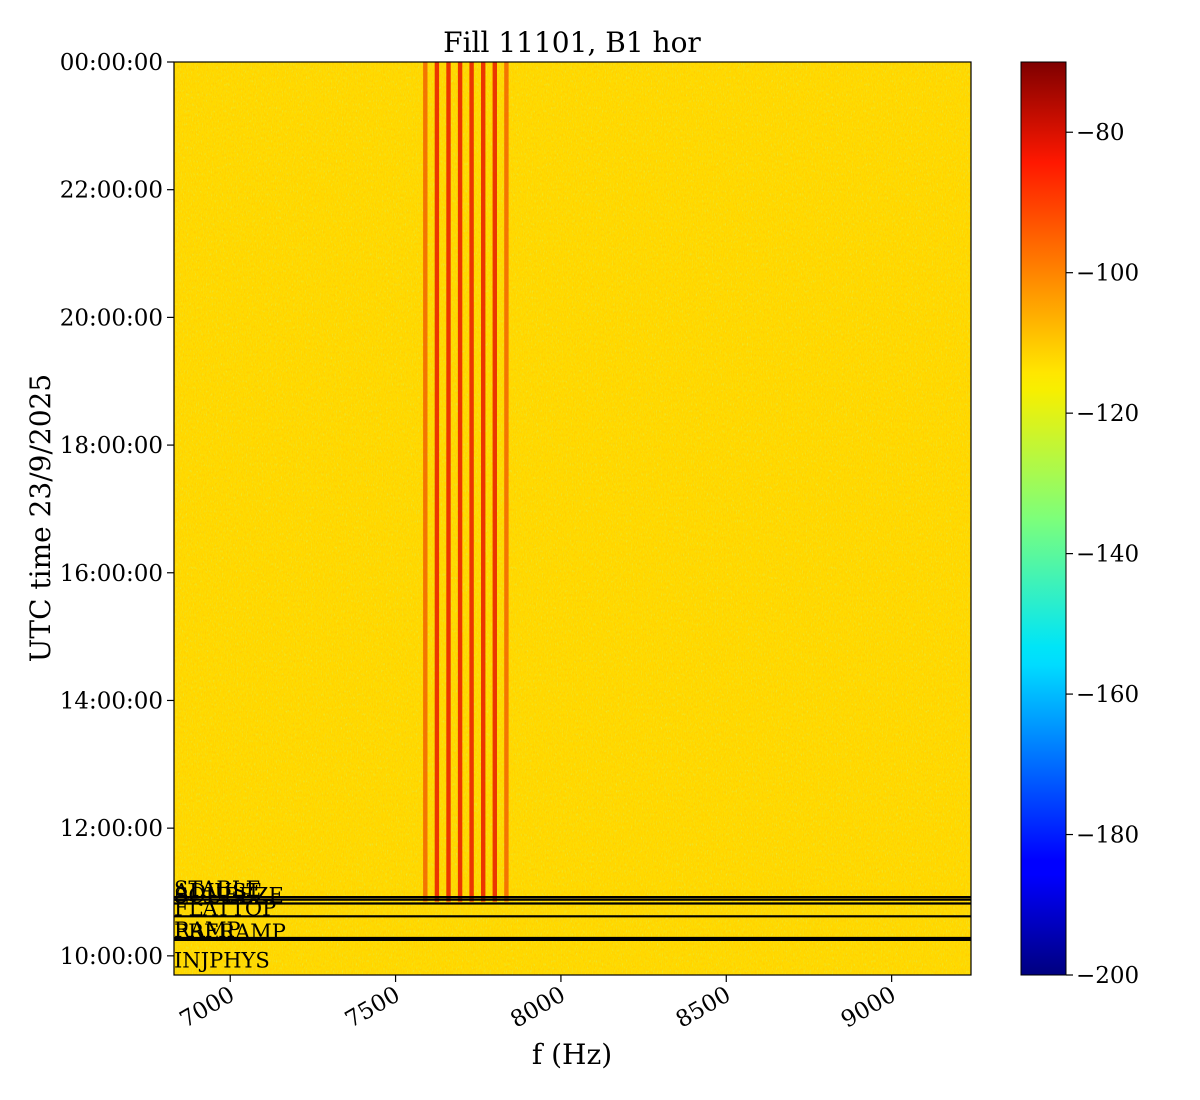 The image size is (1200, 1100). I want to click on colorbar-tick-label: −80, so click(1100, 133).